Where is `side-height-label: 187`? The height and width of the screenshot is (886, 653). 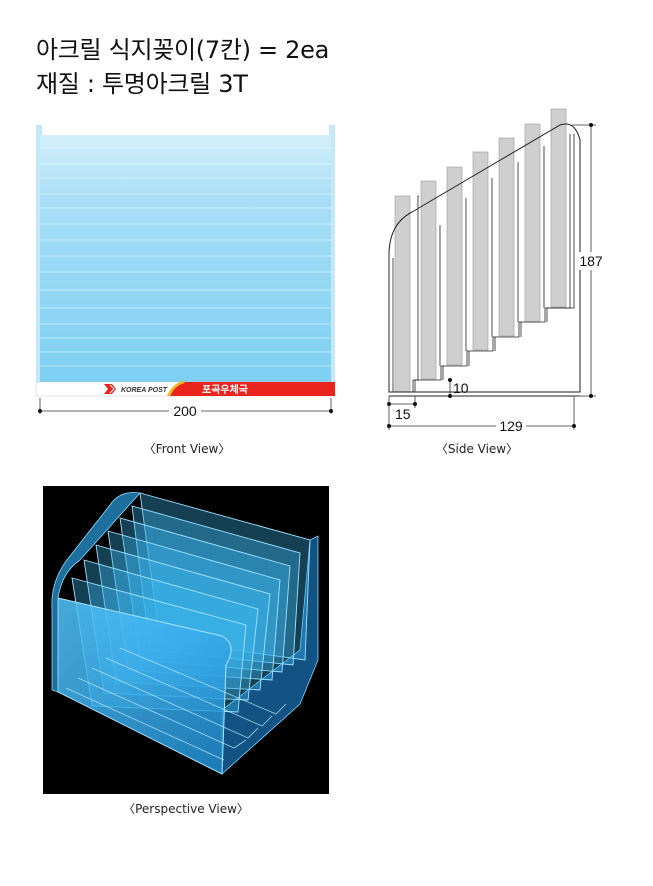 side-height-label: 187 is located at coordinates (591, 261).